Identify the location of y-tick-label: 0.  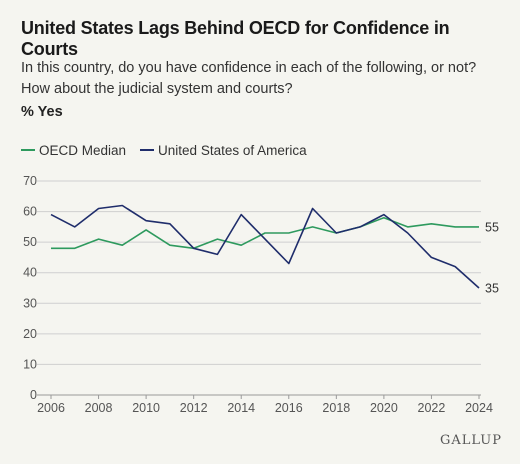
(33, 395).